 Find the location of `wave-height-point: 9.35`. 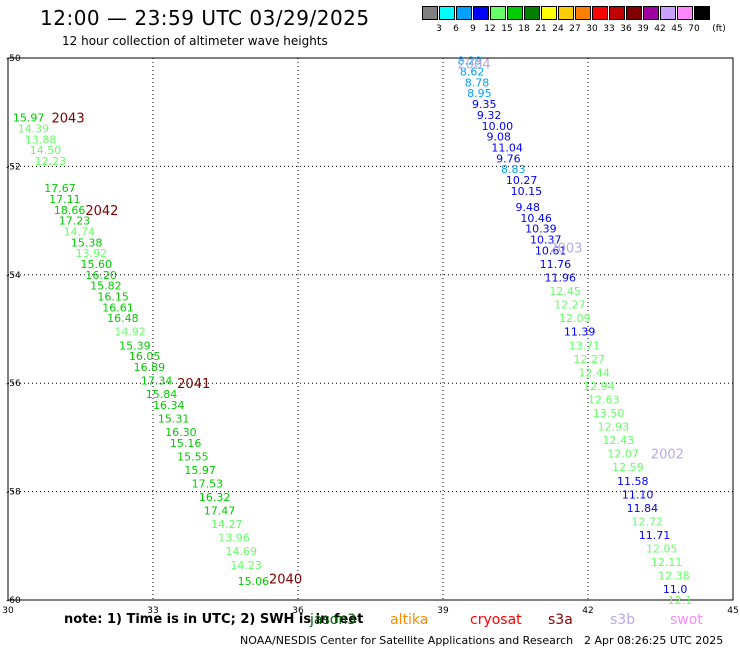

wave-height-point: 9.35 is located at coordinates (484, 104).